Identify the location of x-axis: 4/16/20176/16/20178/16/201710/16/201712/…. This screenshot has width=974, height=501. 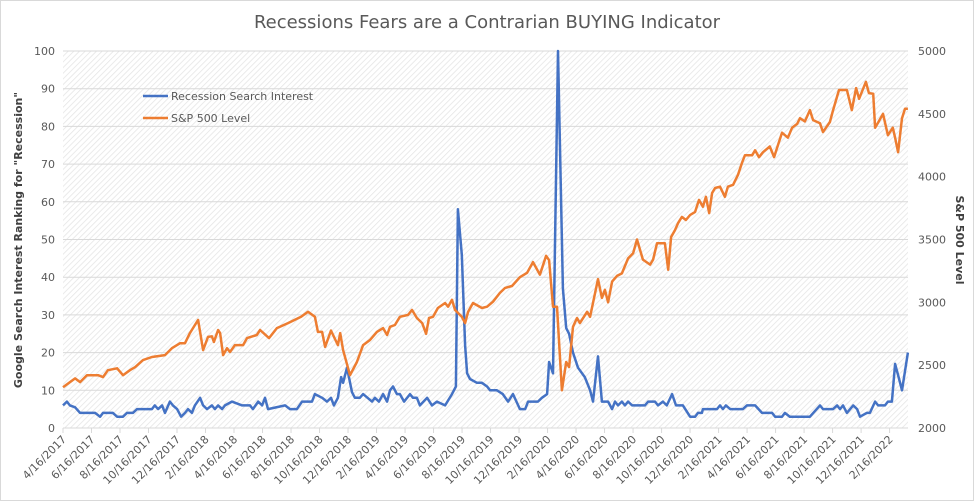
(464, 457).